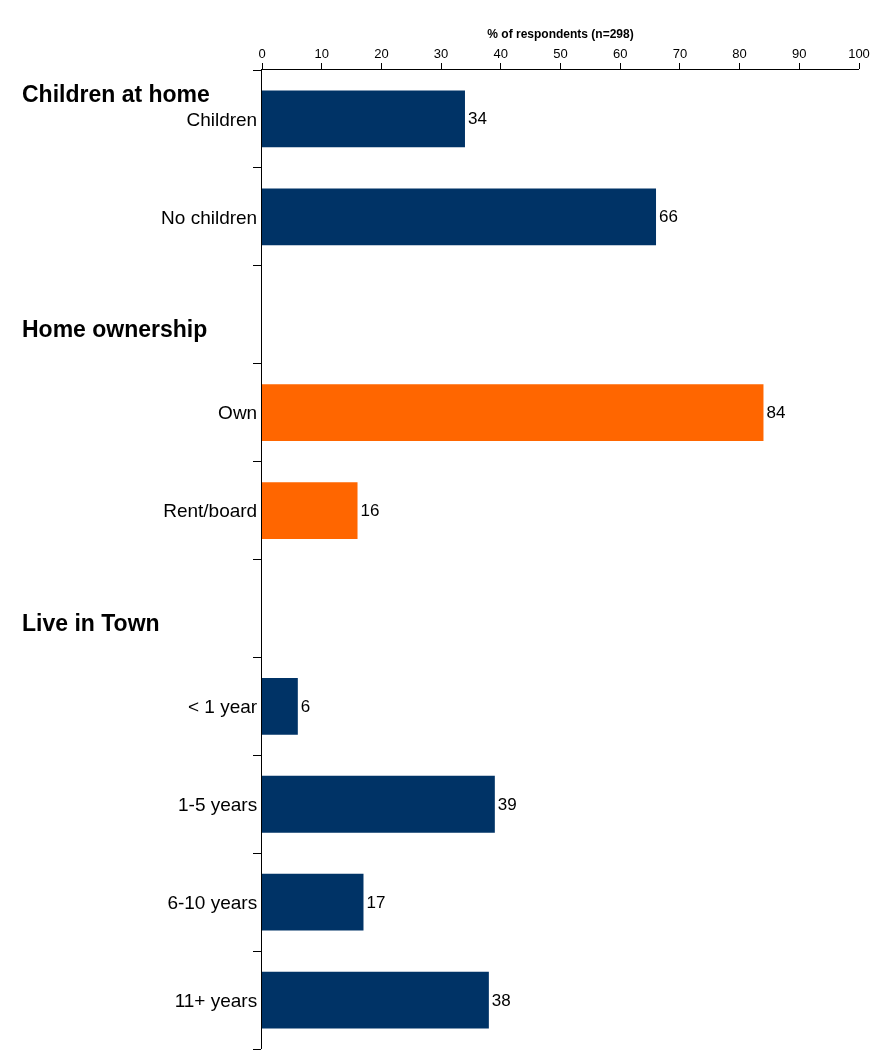  What do you see at coordinates (116, 94) in the screenshot?
I see `text: Children at home` at bounding box center [116, 94].